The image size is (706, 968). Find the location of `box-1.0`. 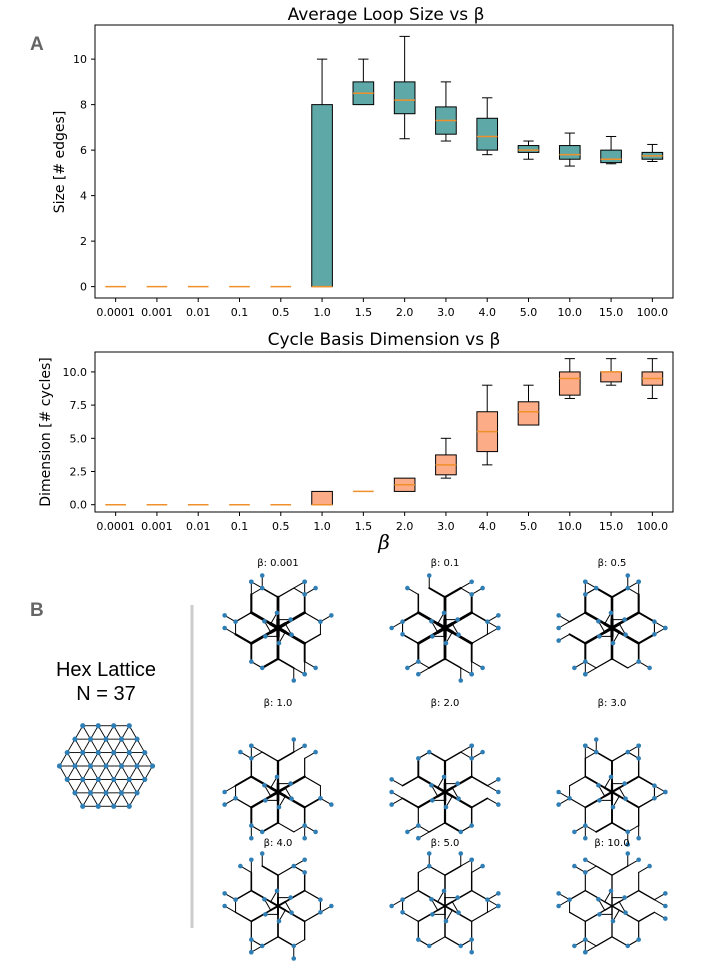

box-1.0 is located at coordinates (322, 498).